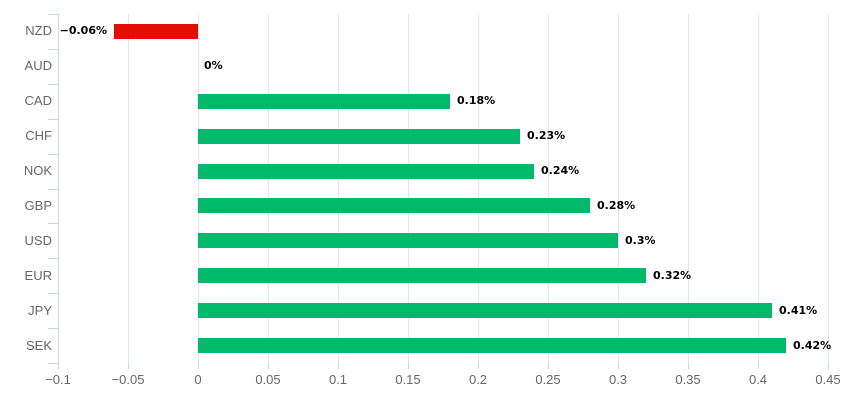 This screenshot has width=851, height=401. I want to click on bar-value-label-gbp: 0.28%, so click(616, 205).